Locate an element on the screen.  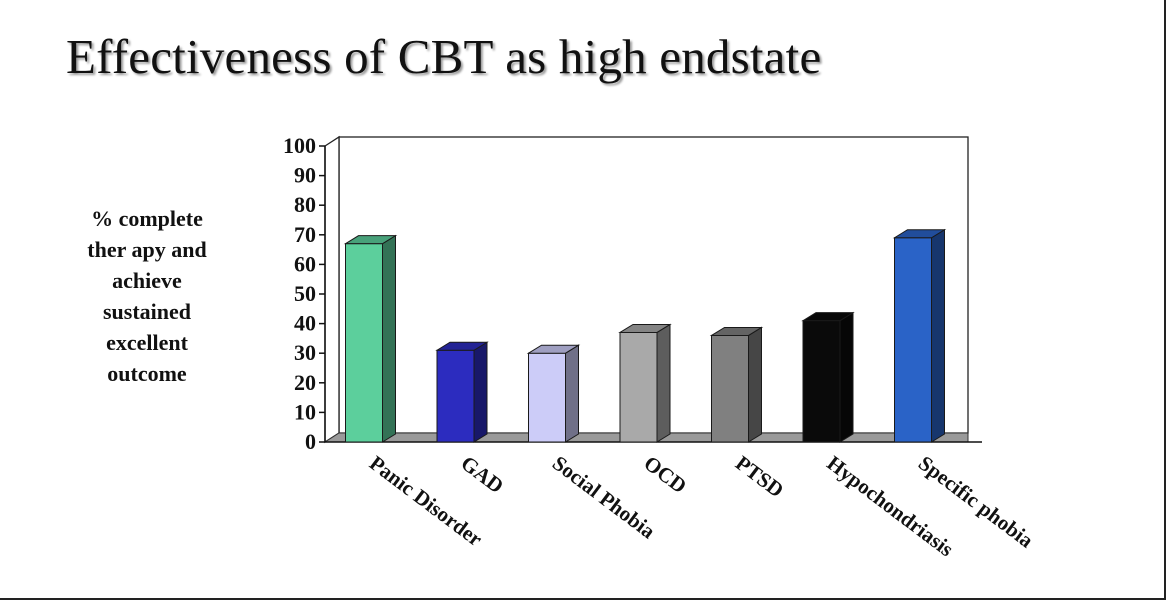
y-tick-label: 10 is located at coordinates (305, 411).